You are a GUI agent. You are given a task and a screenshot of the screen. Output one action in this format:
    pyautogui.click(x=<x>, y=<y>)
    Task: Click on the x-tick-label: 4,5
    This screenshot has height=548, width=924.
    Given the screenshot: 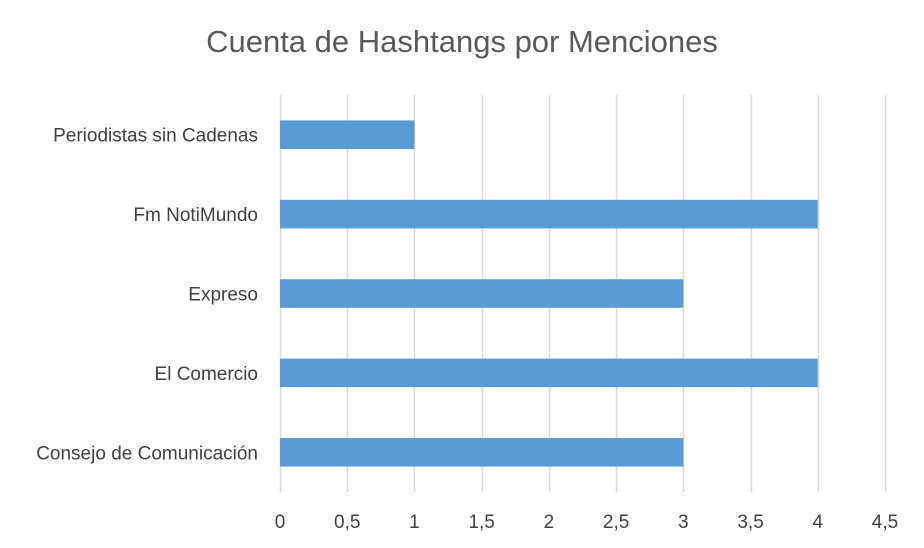 What is the action you would take?
    pyautogui.click(x=885, y=522)
    